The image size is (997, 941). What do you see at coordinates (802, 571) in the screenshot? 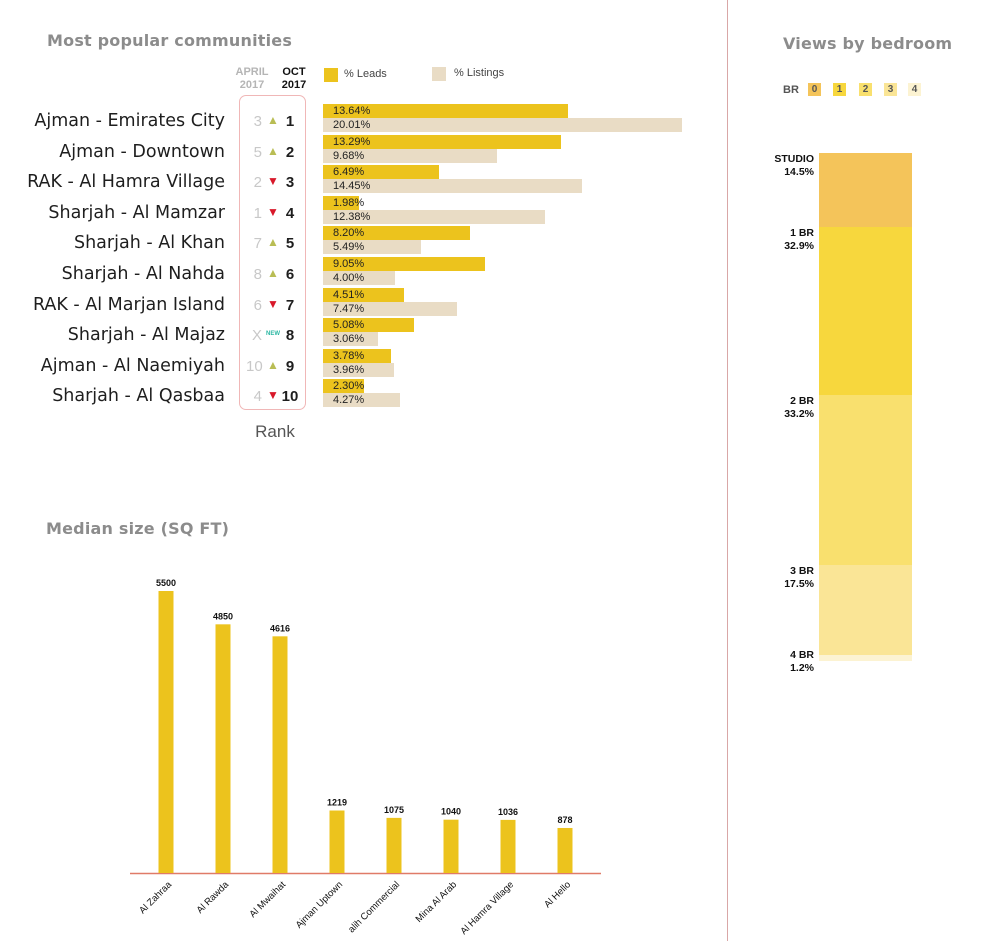
I see `bedroom-type: 3 BR` at bounding box center [802, 571].